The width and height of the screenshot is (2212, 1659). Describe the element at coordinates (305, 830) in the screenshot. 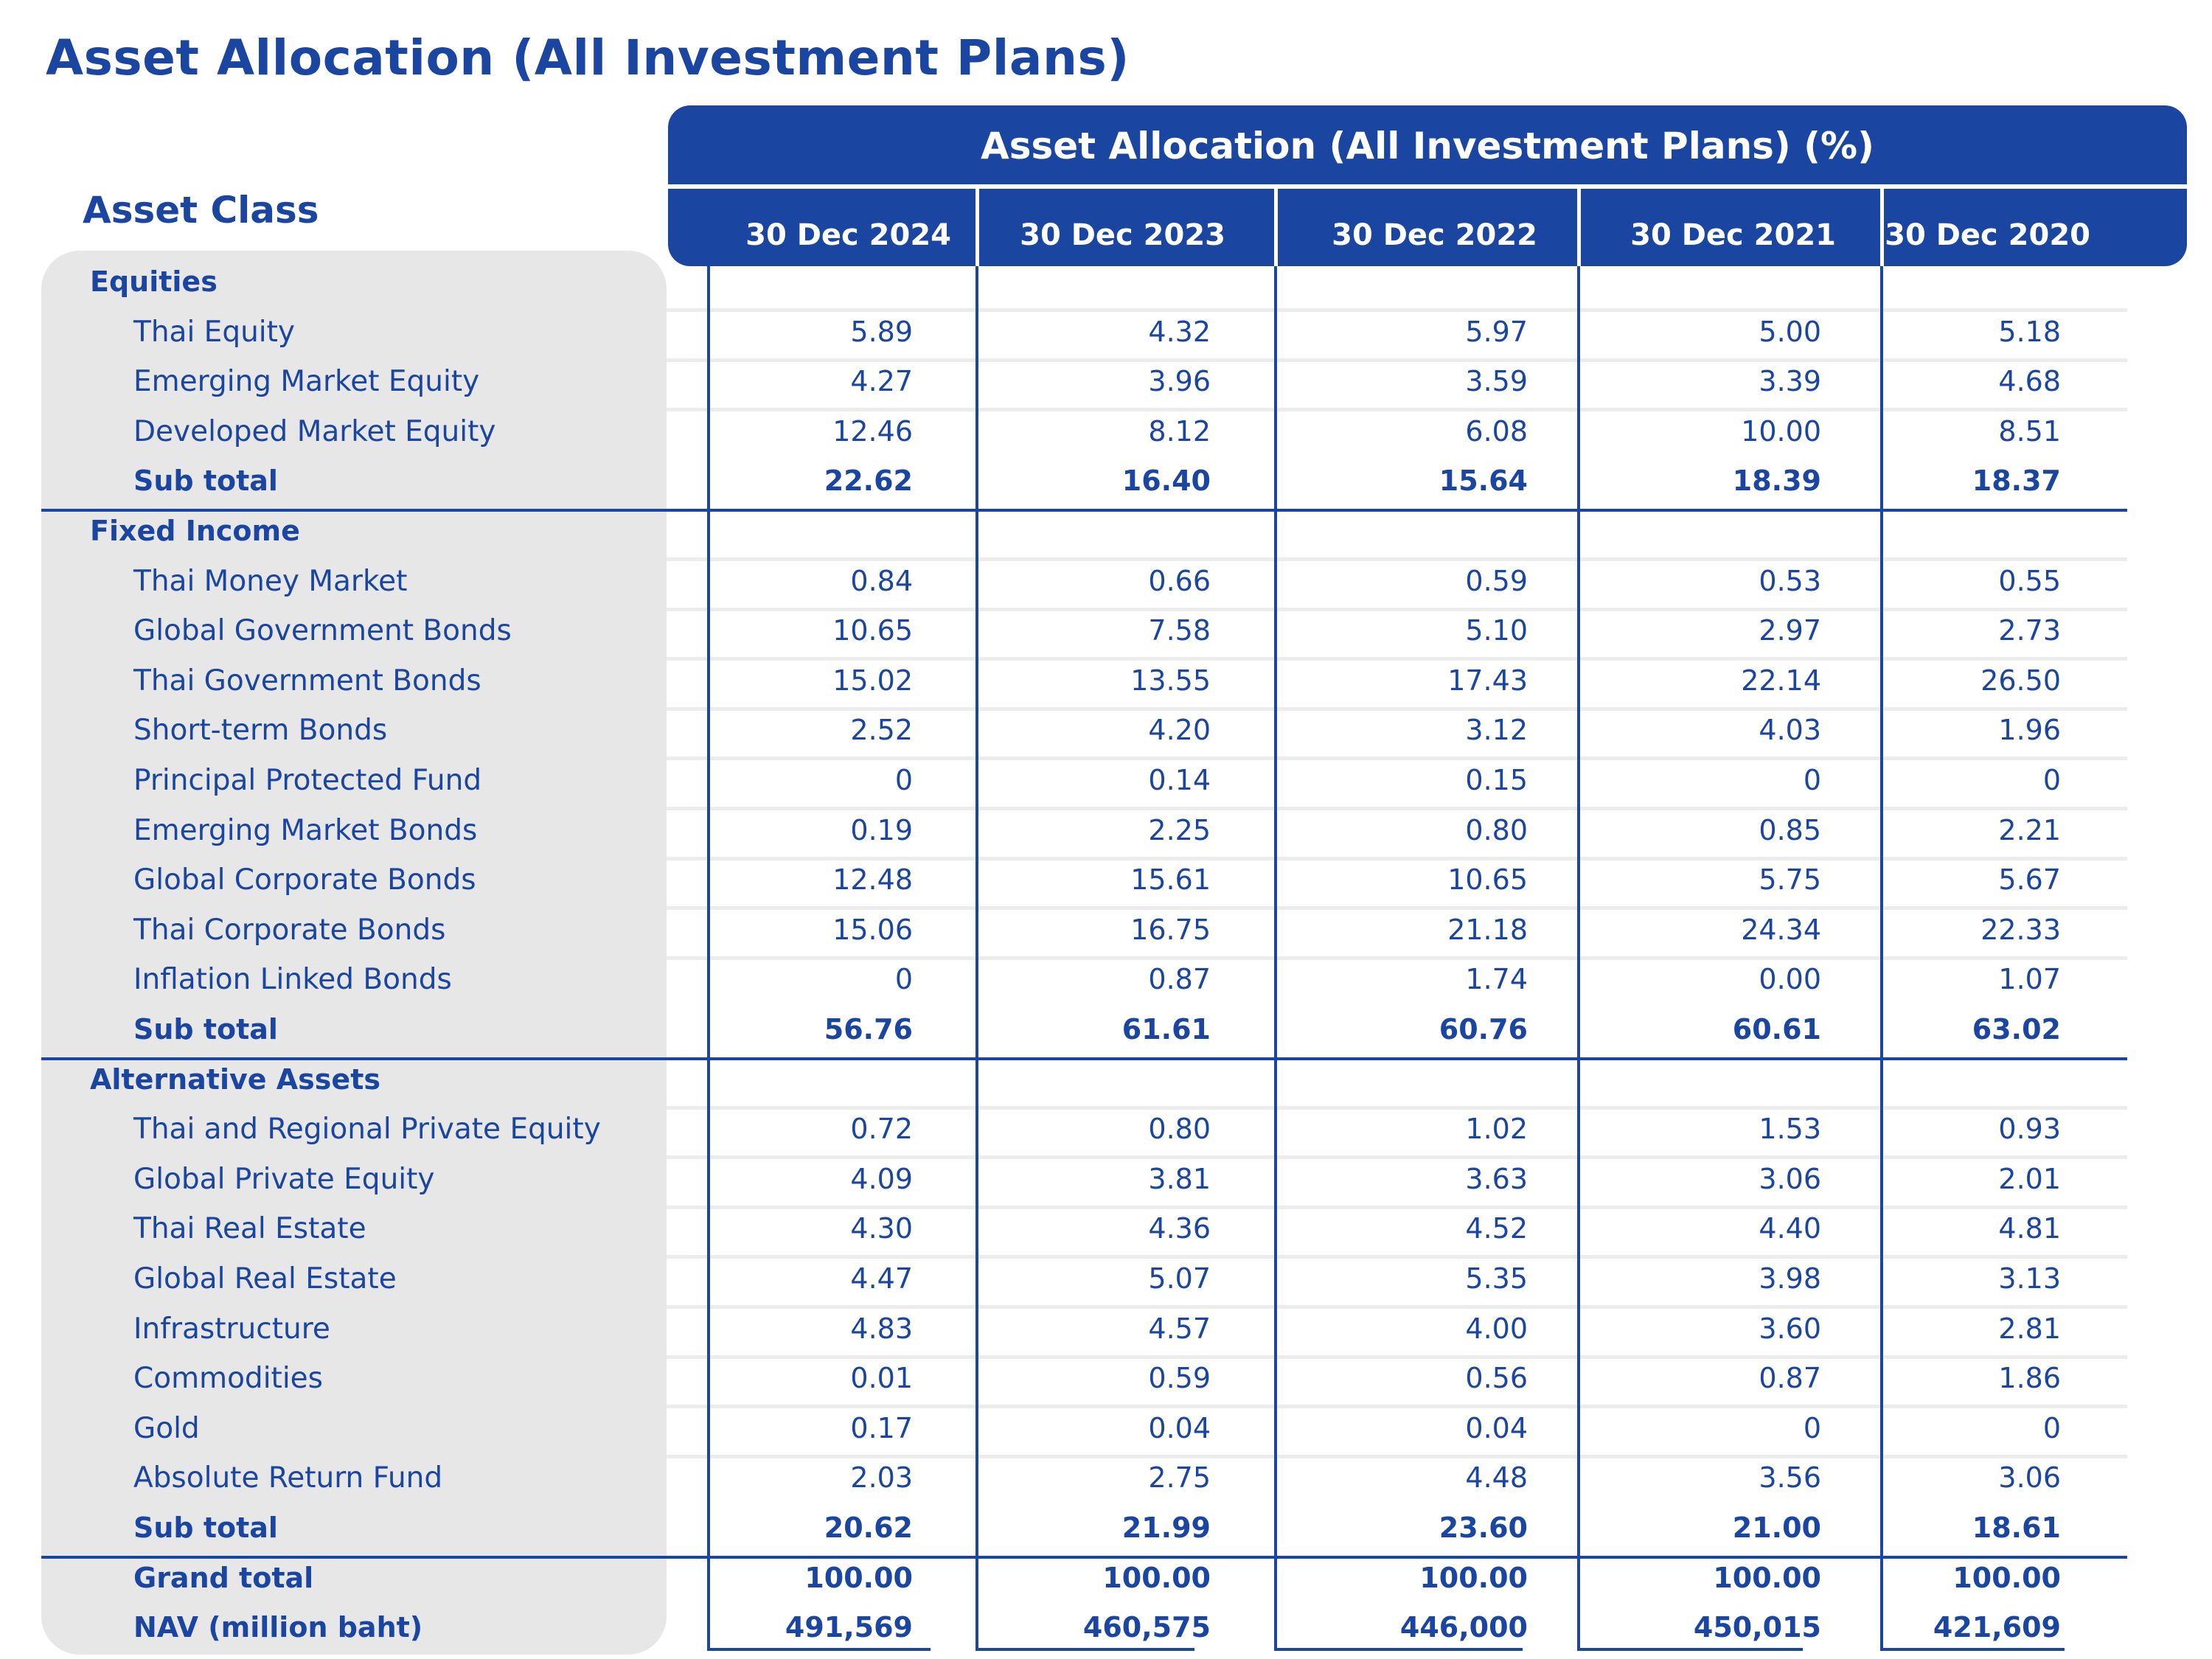

I see `row-label: Emerging Market Bonds` at that location.